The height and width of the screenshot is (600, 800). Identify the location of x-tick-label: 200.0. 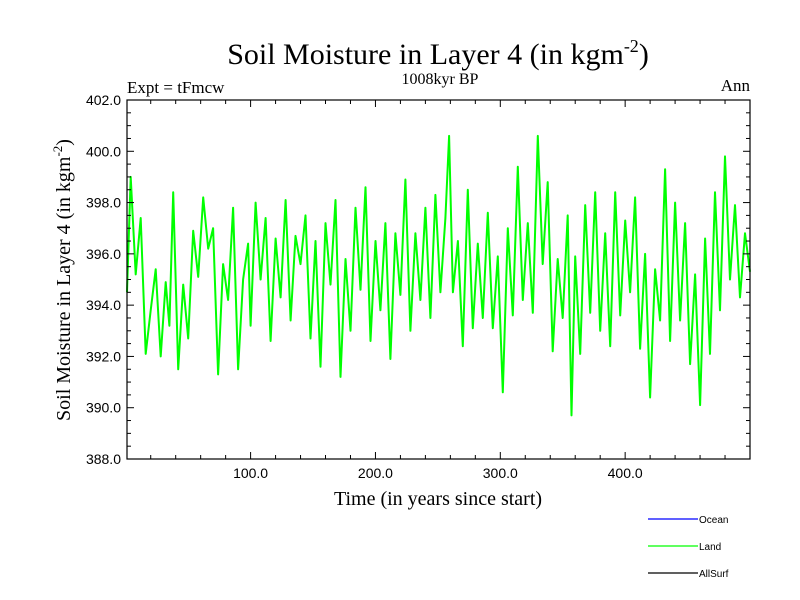
(375, 473).